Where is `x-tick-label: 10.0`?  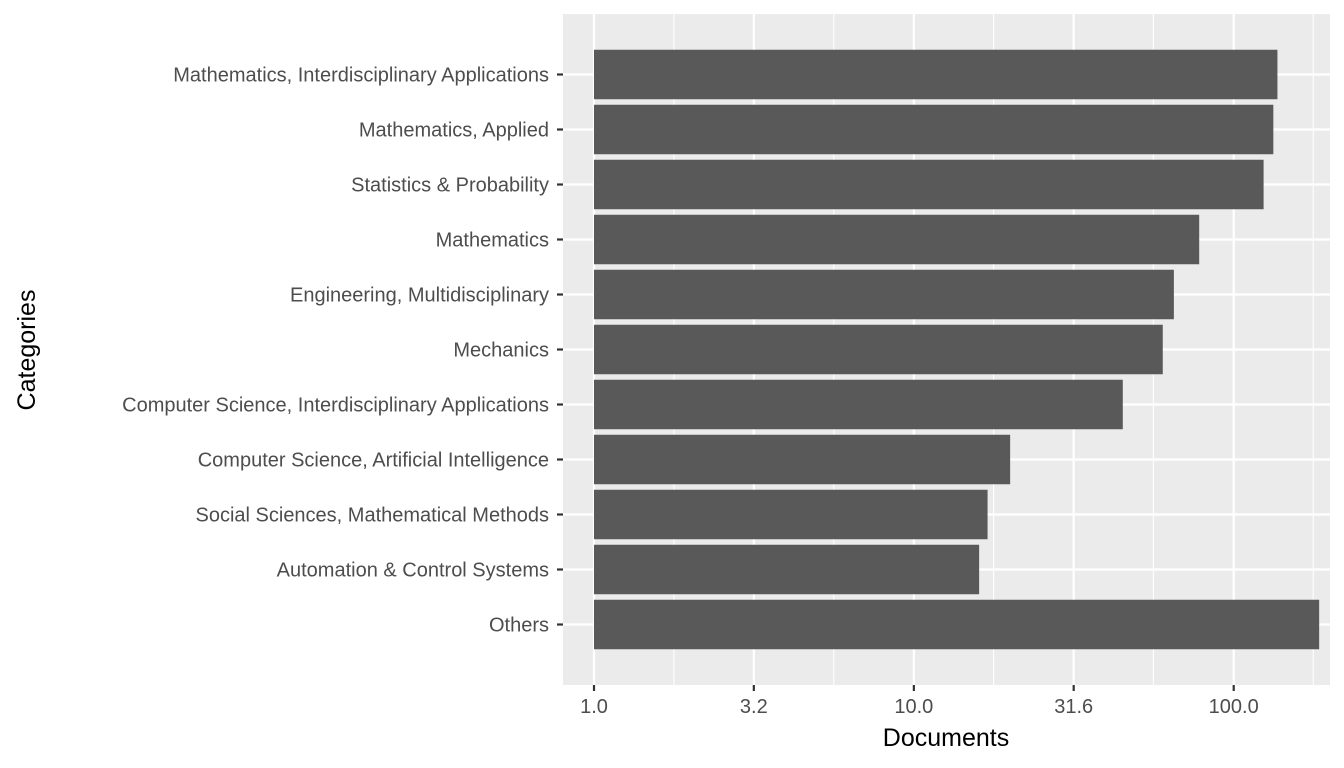 x-tick-label: 10.0 is located at coordinates (913, 707).